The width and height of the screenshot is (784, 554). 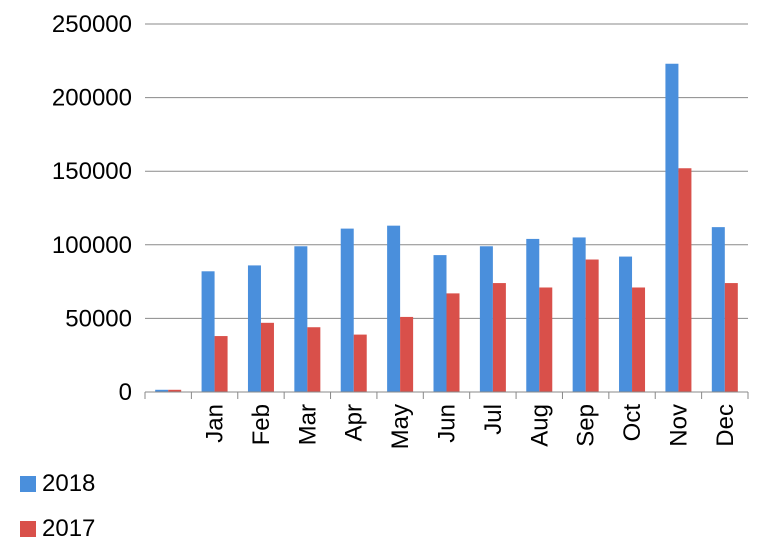 I want to click on x-axis-ticks: Jan Feb Mar Apr May Jun Jul Aug Sep Oct Nov Dec, so click(x=446, y=420).